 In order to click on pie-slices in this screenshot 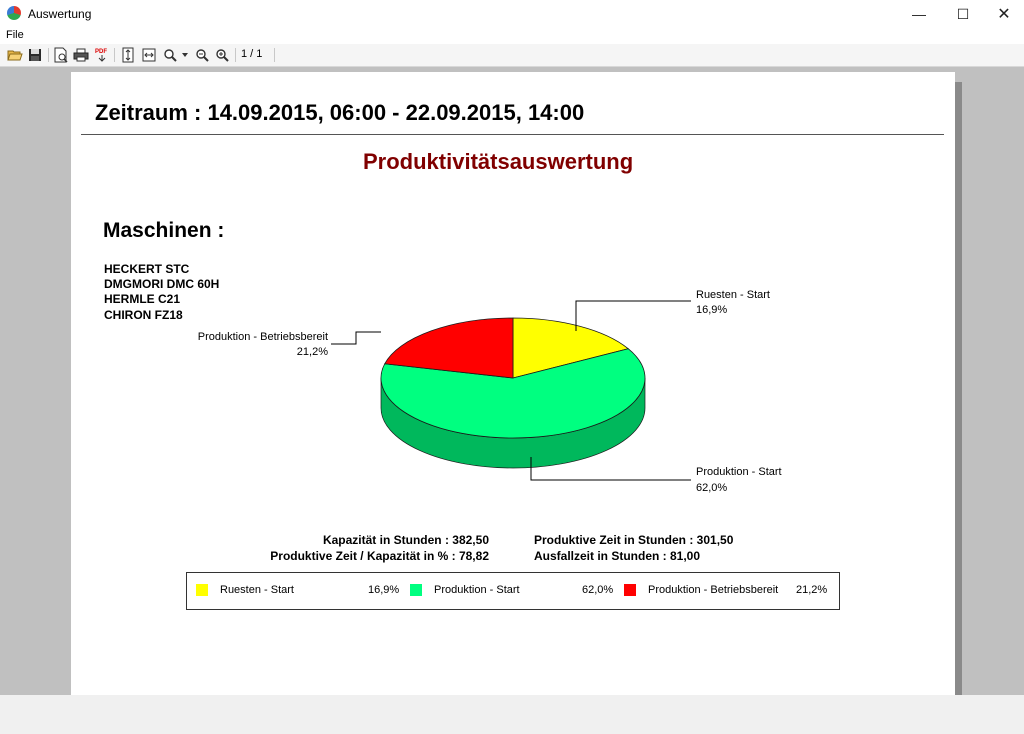, I will do `click(513, 378)`.